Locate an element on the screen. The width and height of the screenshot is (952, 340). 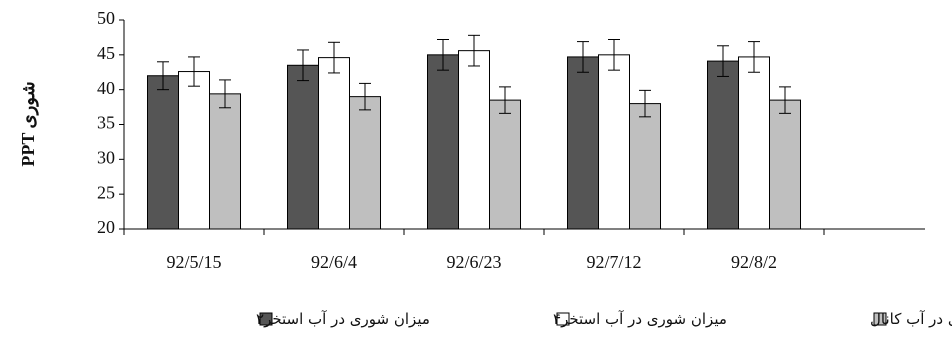
legend-label: میزان شوری در آب استخر۴ is located at coordinates (640, 319).